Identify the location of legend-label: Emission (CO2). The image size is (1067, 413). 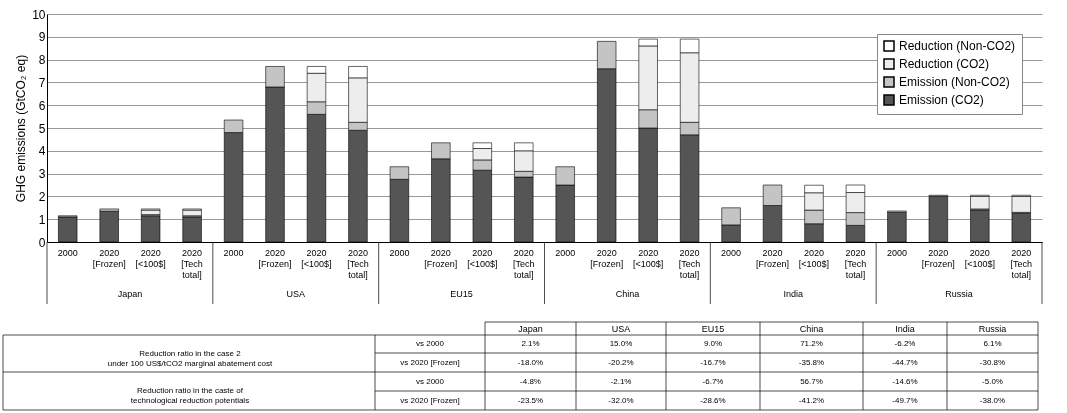
(941, 100).